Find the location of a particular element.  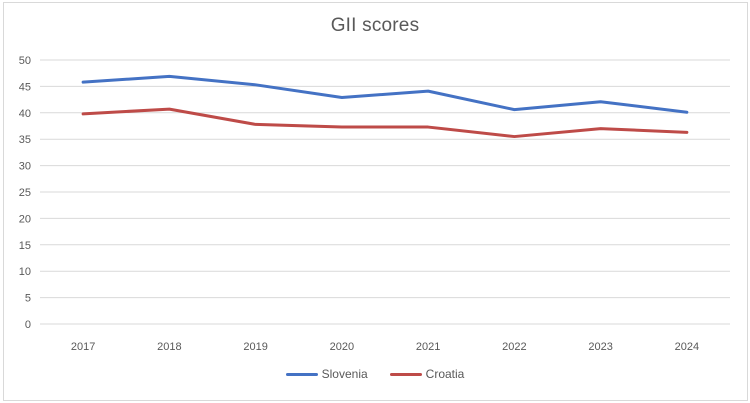

legend-item-croatia: Croatia is located at coordinates (427, 374).